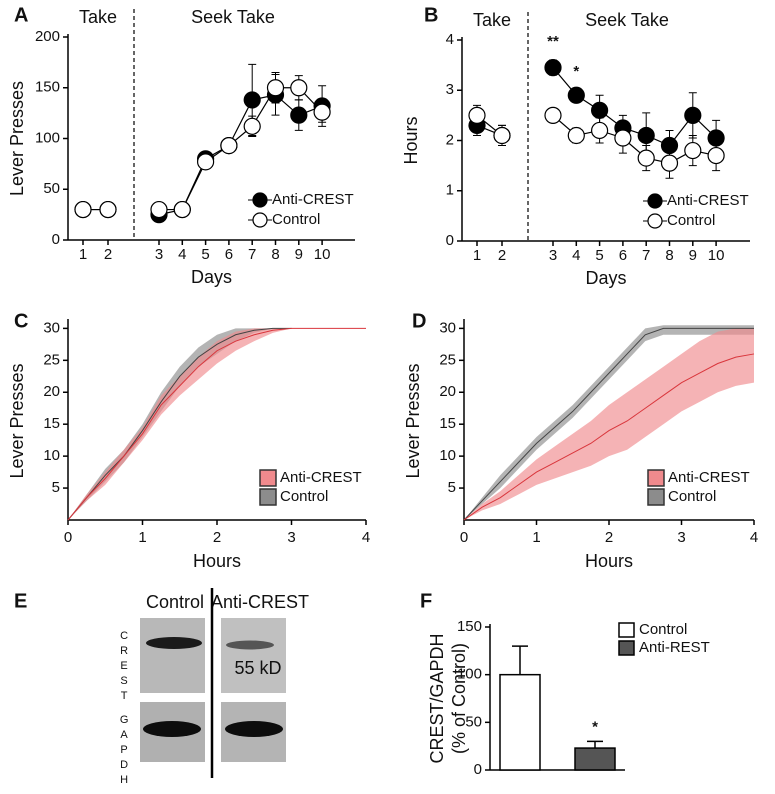  I want to click on y-tick-label: 50, so click(51, 188).